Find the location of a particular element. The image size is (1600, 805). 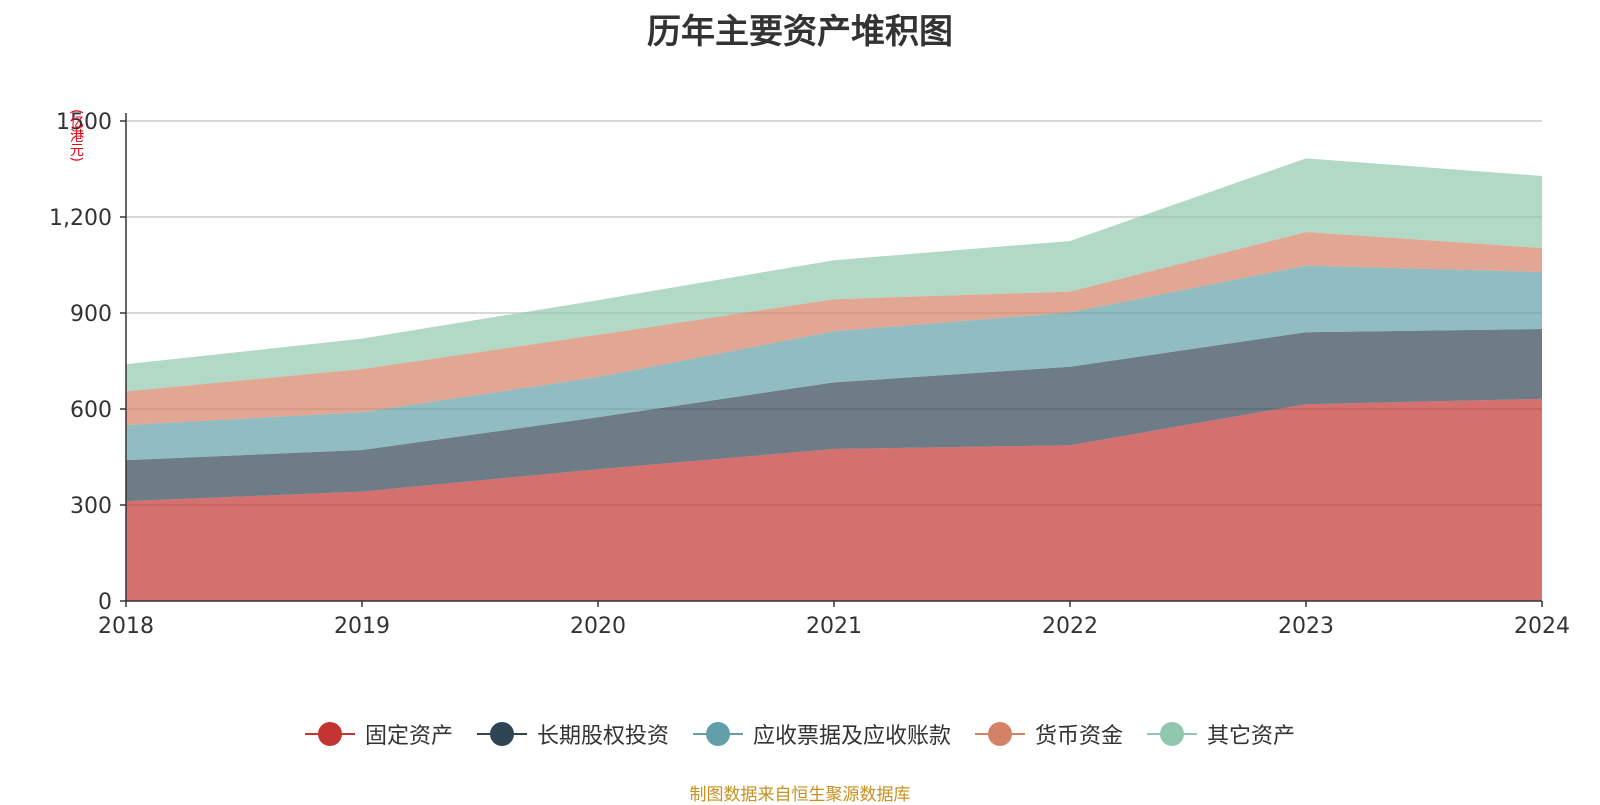

y-tick-label: 1500 is located at coordinates (84, 122).